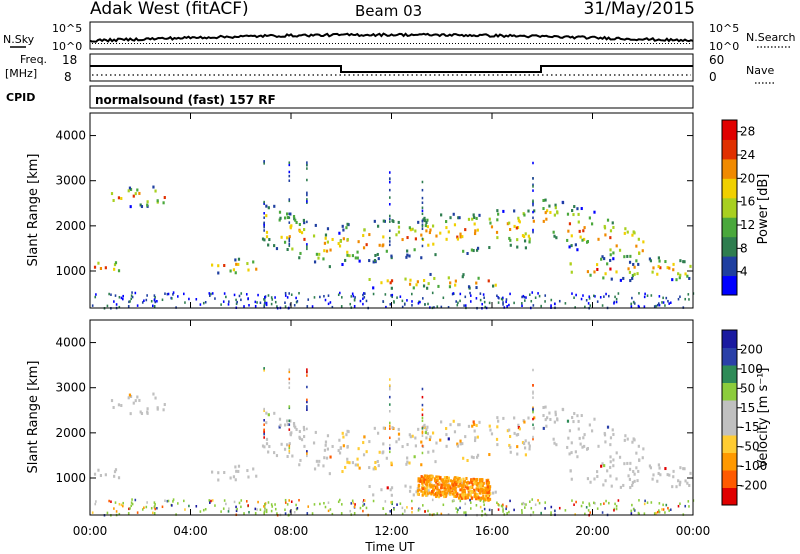  Describe the element at coordinates (729, 188) in the screenshot. I see `colorbar-segment` at that location.